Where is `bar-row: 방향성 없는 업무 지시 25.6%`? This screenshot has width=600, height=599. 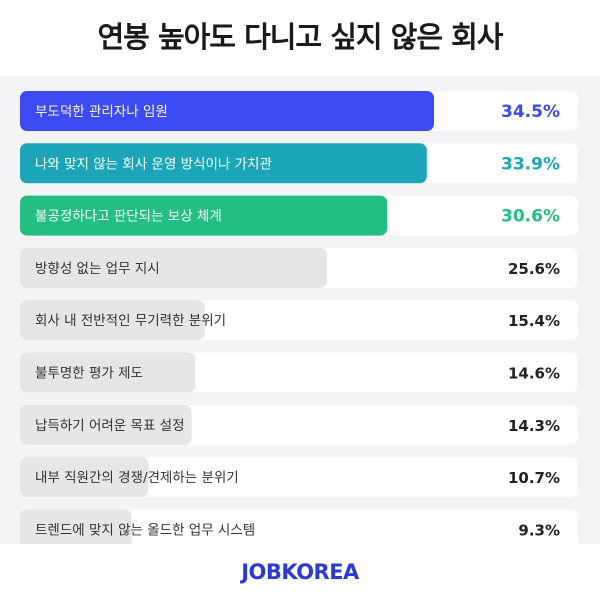
bar-row: 방향성 없는 업무 지시 25.6% is located at coordinates (299, 267).